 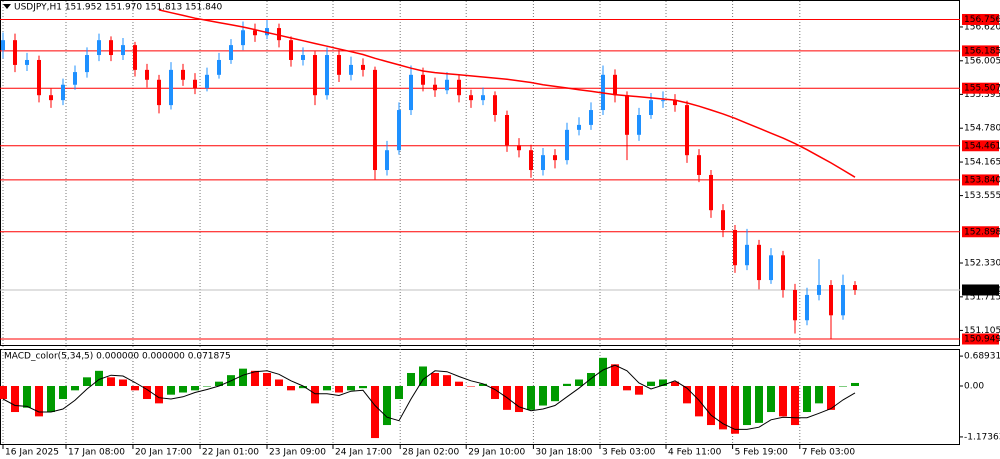 I want to click on y-tick-label: 0.00, so click(x=974, y=387).